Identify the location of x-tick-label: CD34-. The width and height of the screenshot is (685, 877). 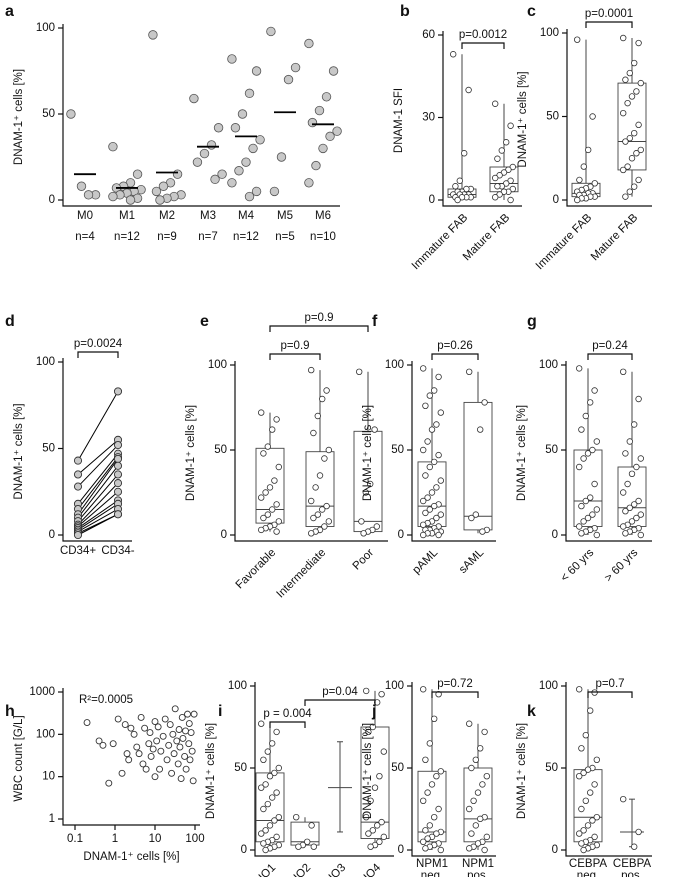
(117, 551).